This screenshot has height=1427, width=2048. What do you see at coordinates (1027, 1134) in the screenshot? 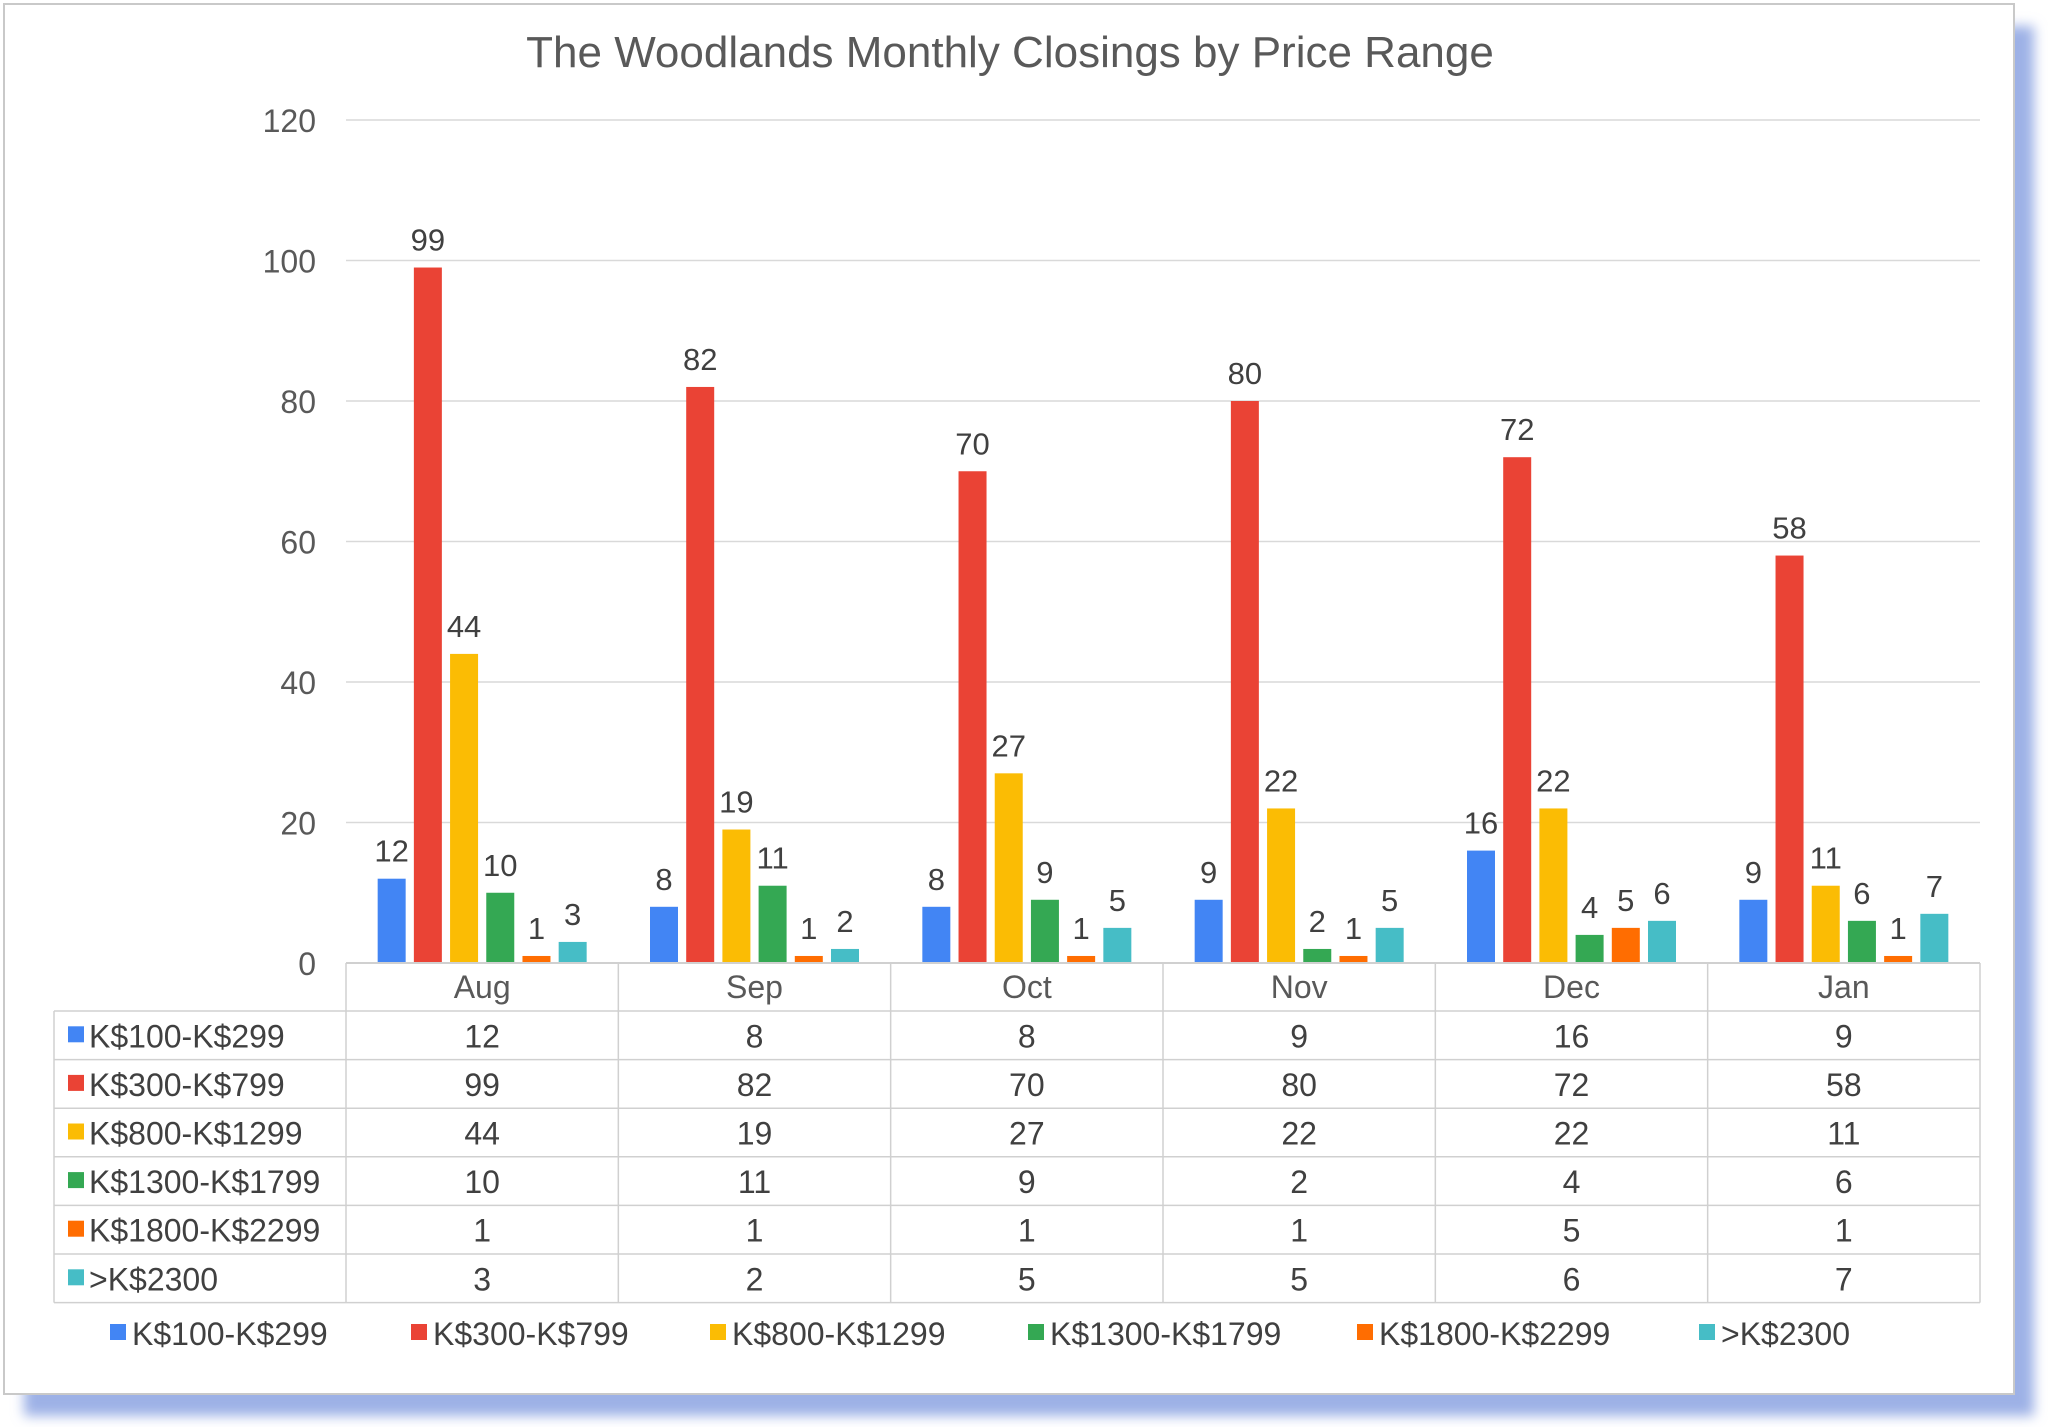
I see `table-cell: 27` at bounding box center [1027, 1134].